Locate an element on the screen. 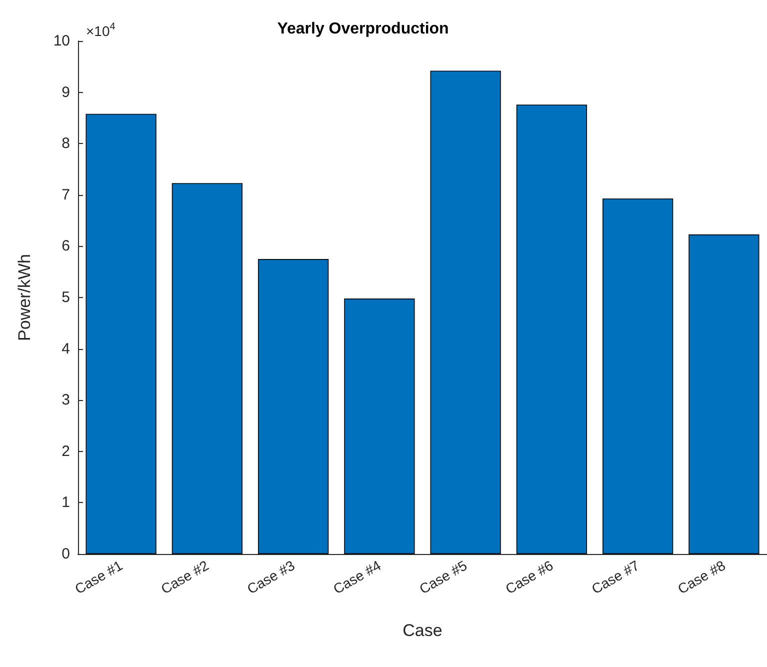 Image resolution: width=767 pixels, height=667 pixels. y-tick-label: 4 is located at coordinates (66, 349).